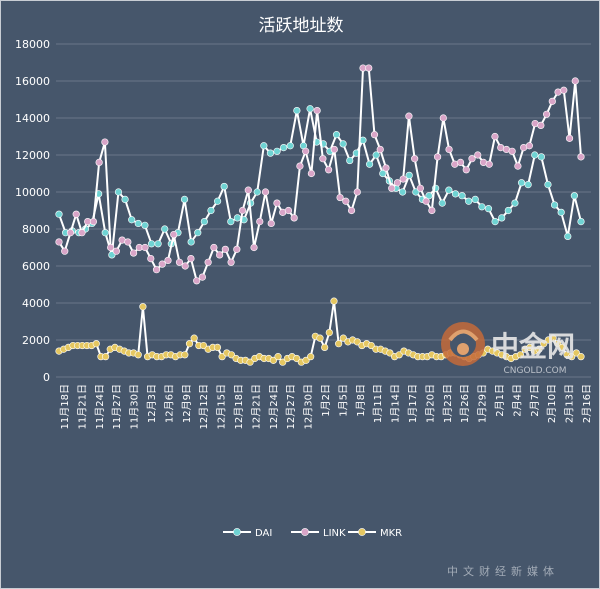 Image resolution: width=600 pixels, height=589 pixels. Describe the element at coordinates (117, 406) in the screenshot. I see `x-tick-label: 11月27日` at that location.